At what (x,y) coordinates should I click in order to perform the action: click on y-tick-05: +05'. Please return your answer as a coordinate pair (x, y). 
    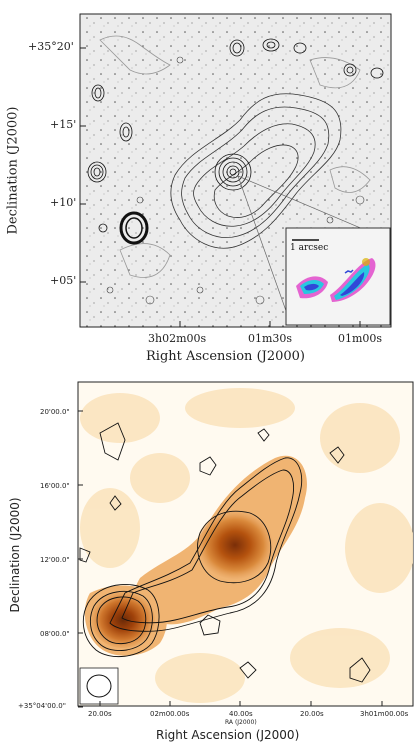
    Looking at the image, I should click on (63, 280).